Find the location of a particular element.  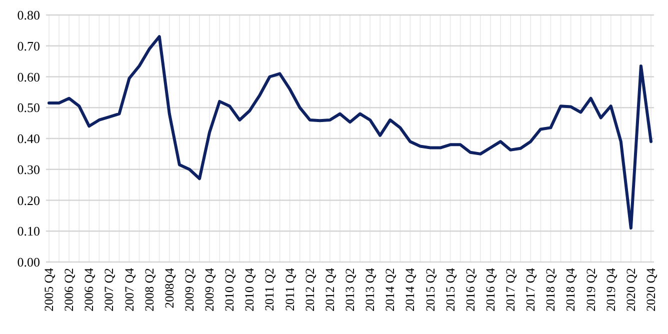

y-tick-label: 0.10 is located at coordinates (28, 231).